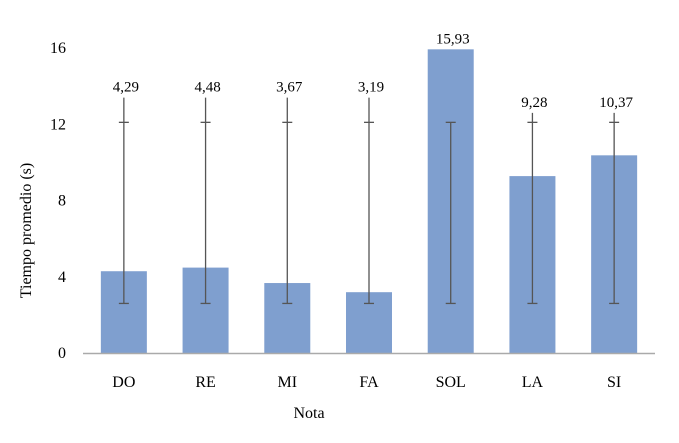  I want to click on x-axis-title: Nota, so click(308, 413).